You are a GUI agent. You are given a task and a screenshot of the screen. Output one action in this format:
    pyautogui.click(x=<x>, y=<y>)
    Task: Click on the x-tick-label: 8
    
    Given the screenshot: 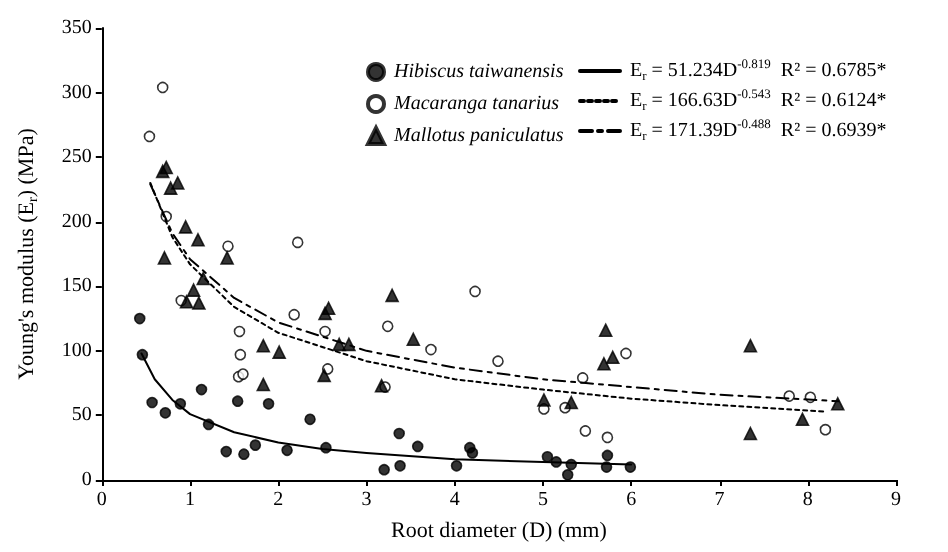 What is the action you would take?
    pyautogui.click(x=807, y=500)
    